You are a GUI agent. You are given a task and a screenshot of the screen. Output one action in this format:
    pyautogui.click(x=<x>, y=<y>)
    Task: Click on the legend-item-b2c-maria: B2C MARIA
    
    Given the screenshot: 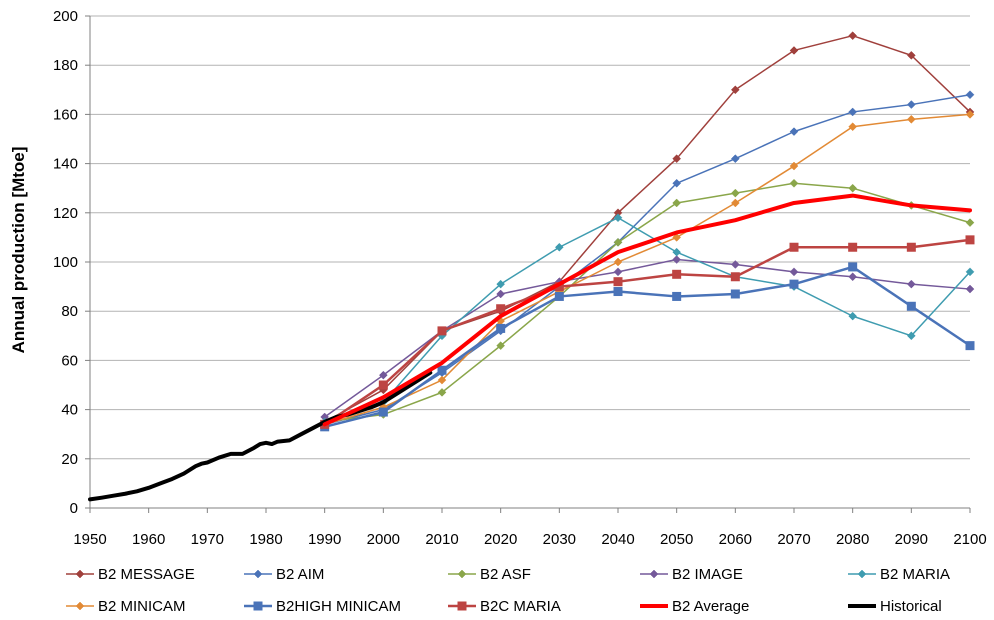 What is the action you would take?
    pyautogui.click(x=504, y=606)
    